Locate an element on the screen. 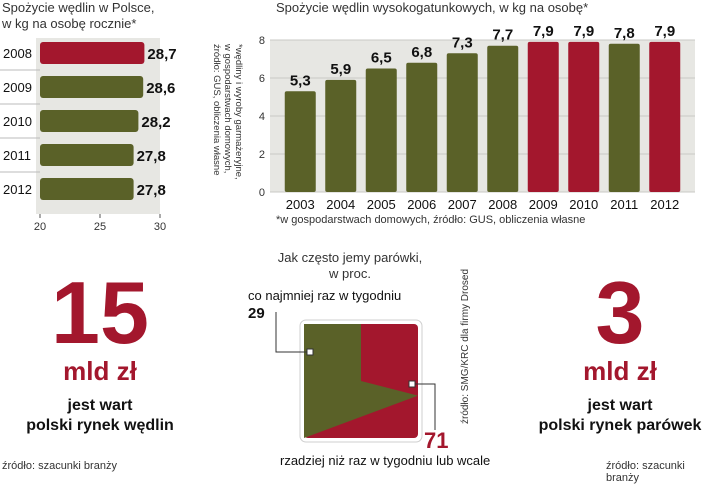 This screenshot has width=720, height=484. chart2-category-2003: 2003 is located at coordinates (300, 204).